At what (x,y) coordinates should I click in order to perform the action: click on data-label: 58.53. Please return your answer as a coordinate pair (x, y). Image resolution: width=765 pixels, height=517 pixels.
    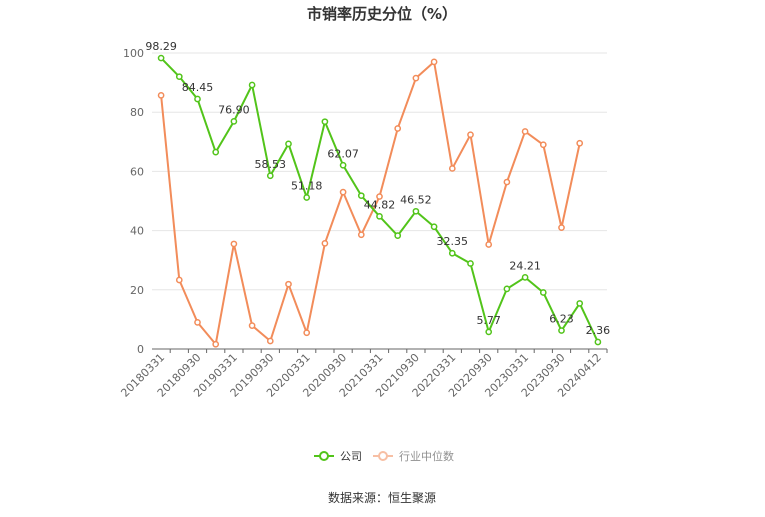
    Looking at the image, I should click on (271, 164).